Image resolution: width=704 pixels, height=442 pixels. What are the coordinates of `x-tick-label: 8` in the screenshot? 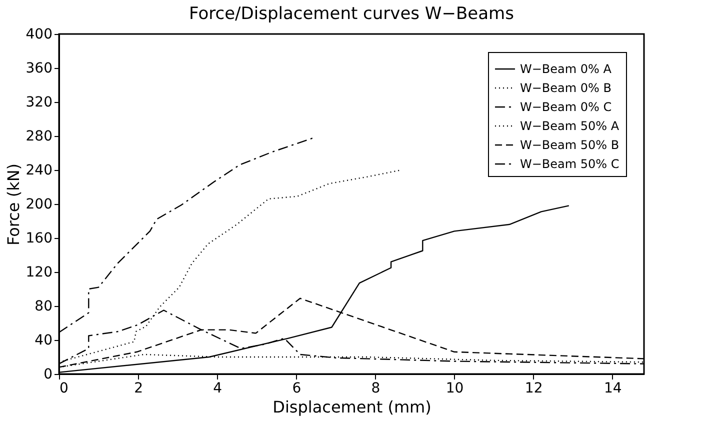 It's located at (375, 388).